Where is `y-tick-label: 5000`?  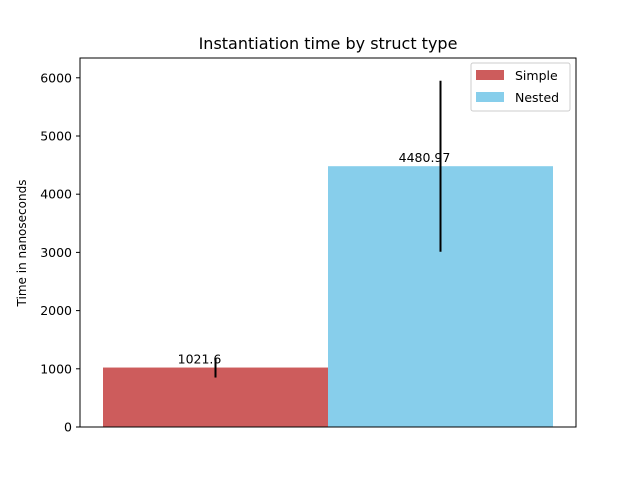
y-tick-label: 5000 is located at coordinates (56, 135).